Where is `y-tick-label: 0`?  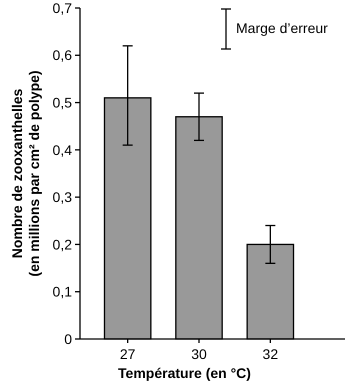
y-tick-label: 0 is located at coordinates (68, 338).